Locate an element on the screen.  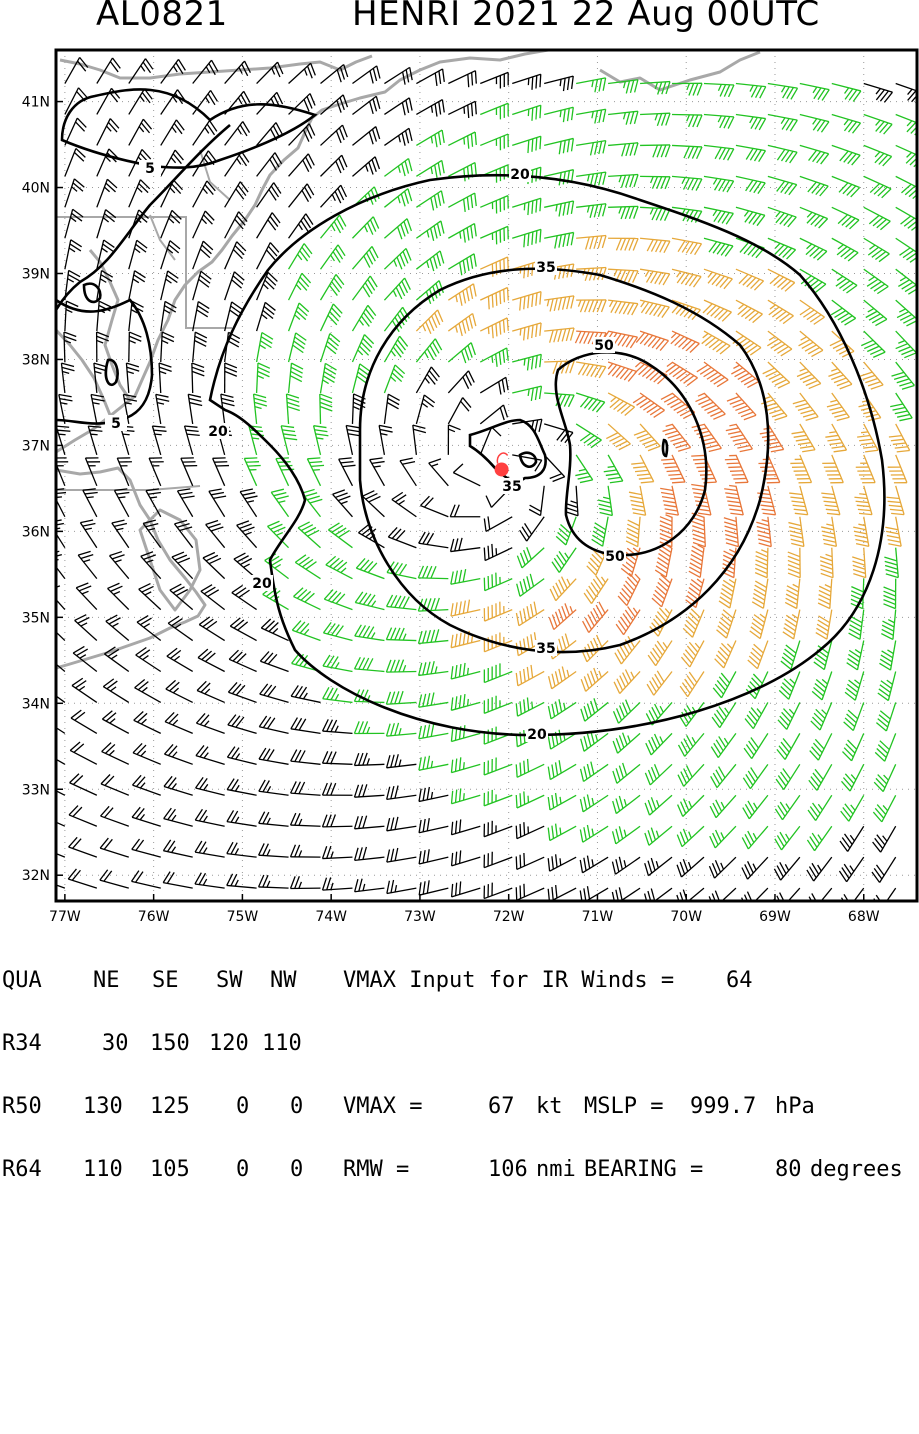
col-nw: NW is located at coordinates (283, 980).